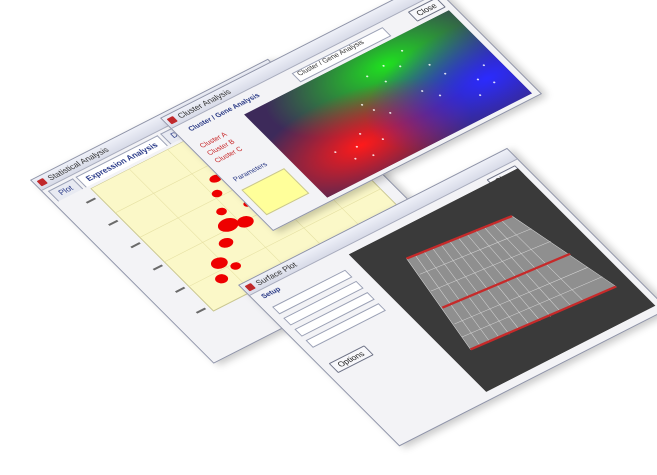 This screenshot has height=475, width=657. I want to click on cluster-legend: Cluster A Cluster B Cluster C, so click(231, 143).